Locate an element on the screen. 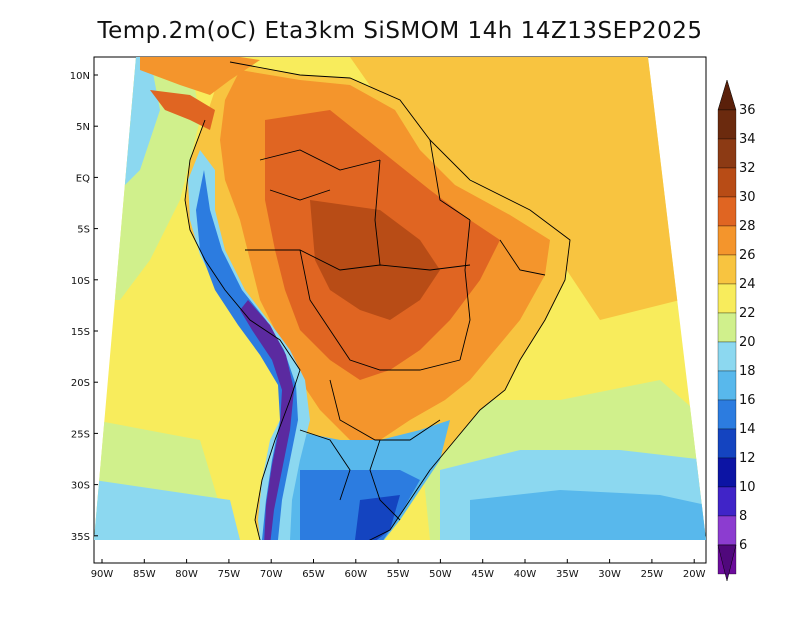  lat-label: 15S is located at coordinates (80, 332).